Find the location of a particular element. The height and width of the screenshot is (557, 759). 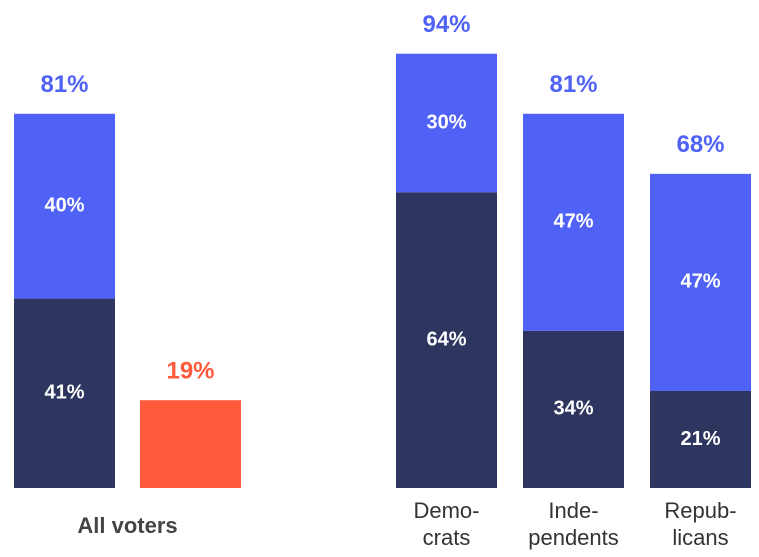

value-label: 34% is located at coordinates (573, 409).